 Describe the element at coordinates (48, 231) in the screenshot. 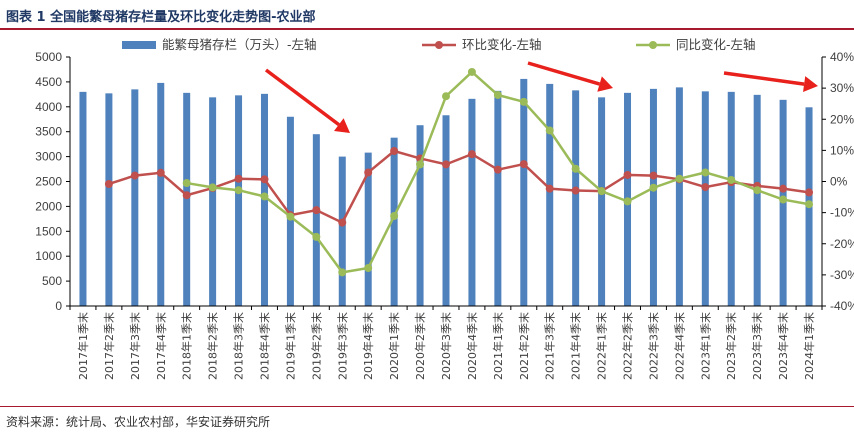

I see `y-left-tick-label: 1500` at that location.